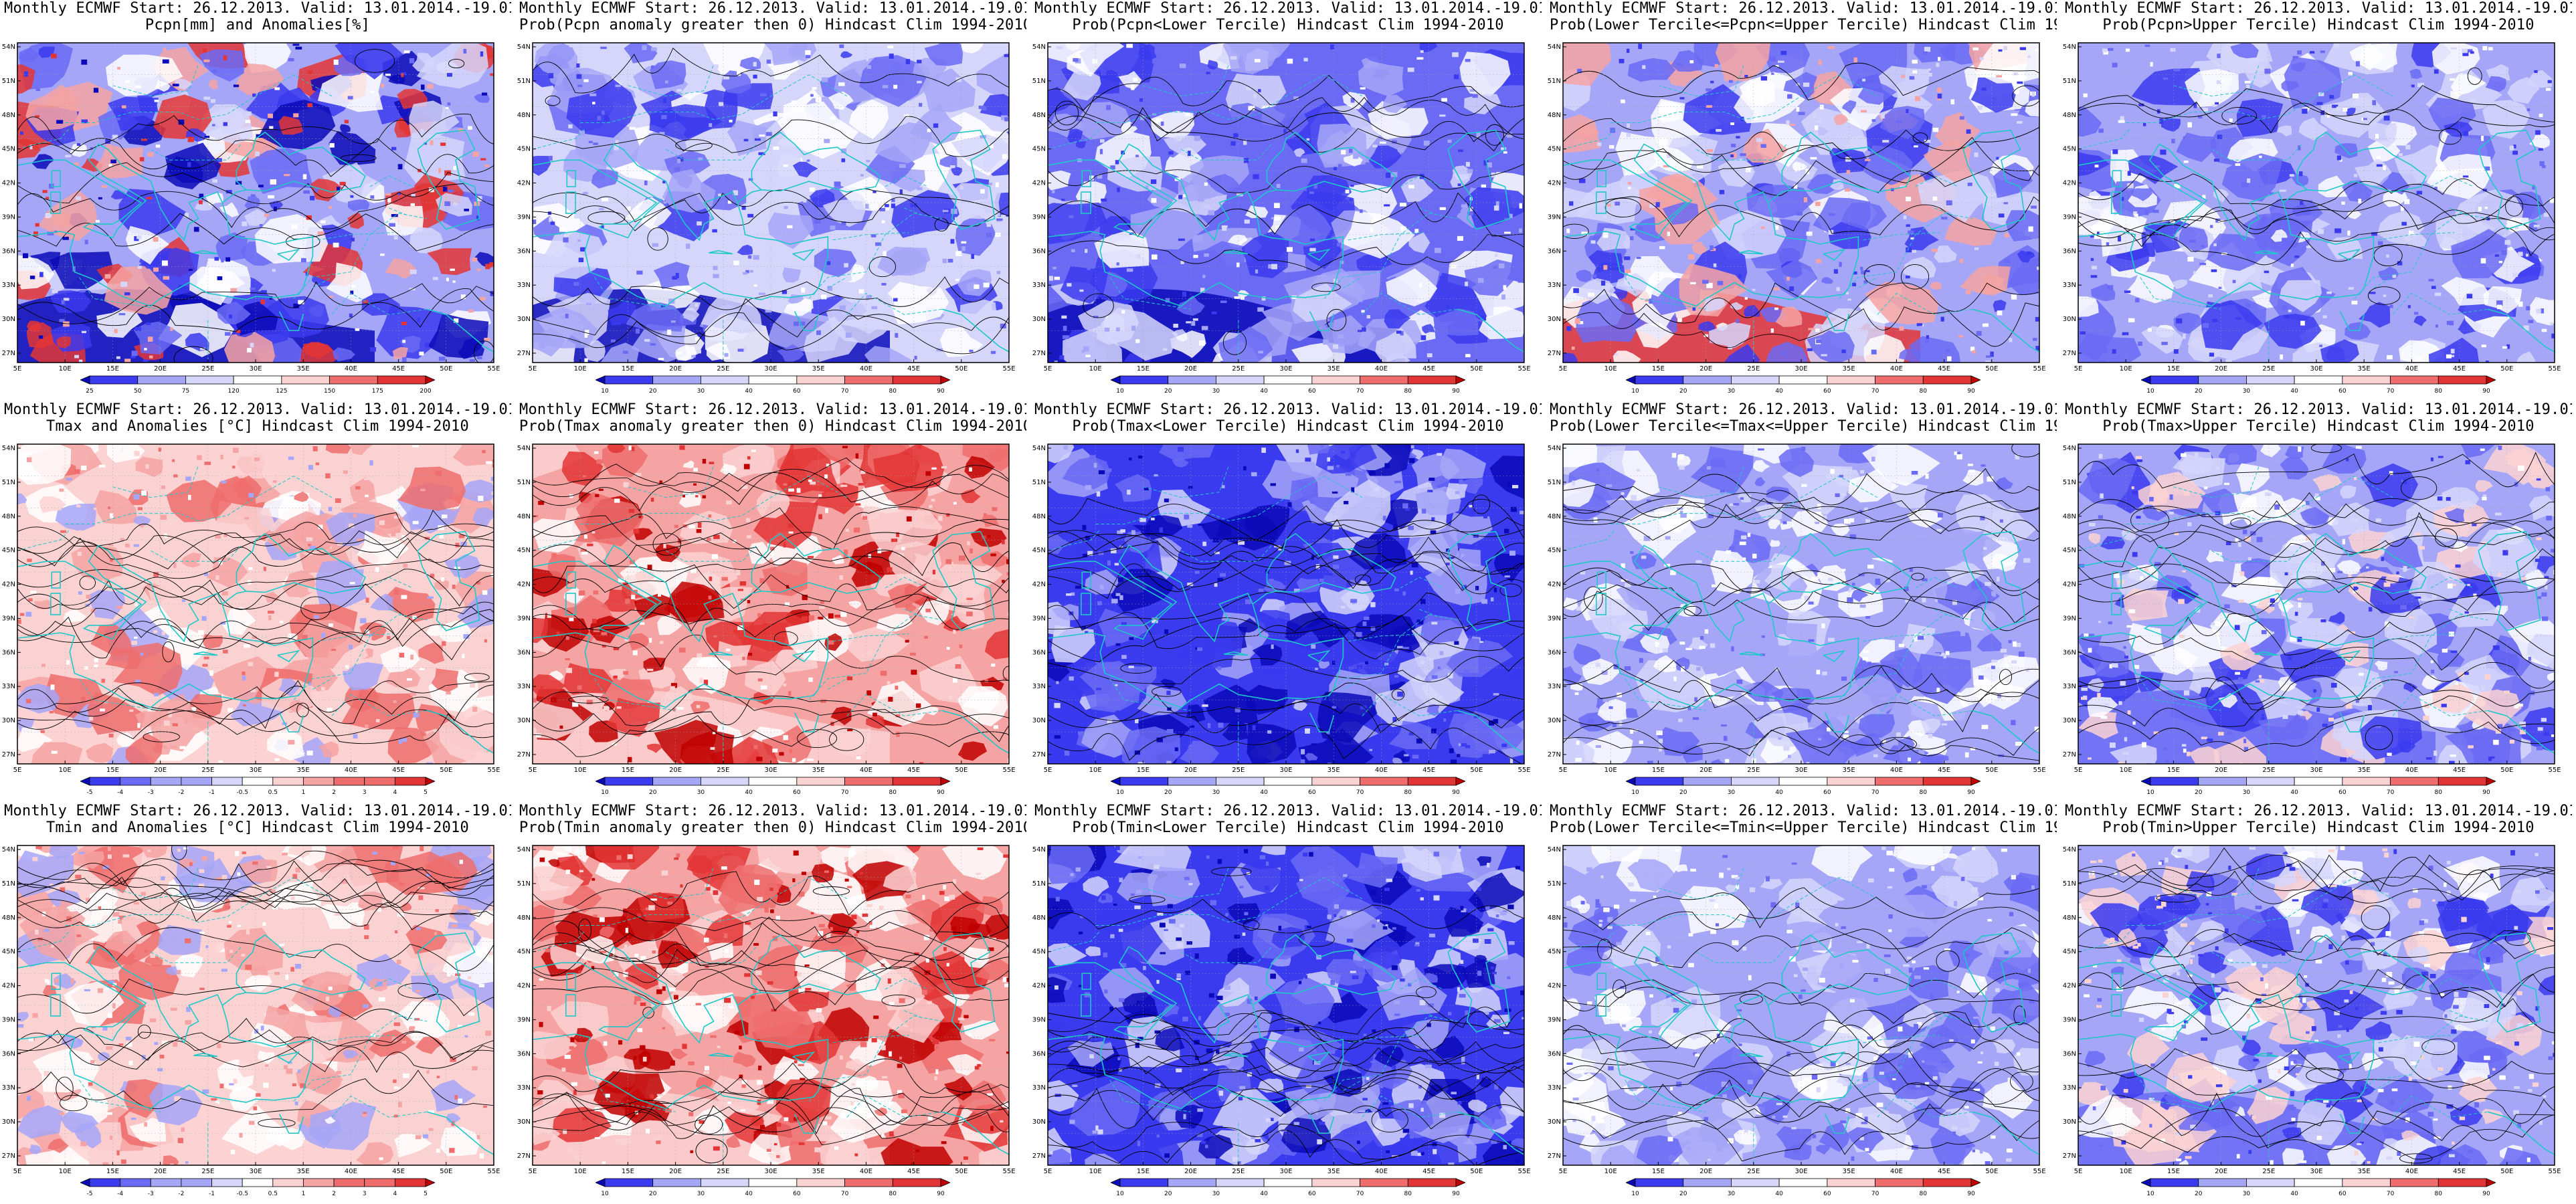 The height and width of the screenshot is (1204, 2576). Describe the element at coordinates (365, 1194) in the screenshot. I see `colorbar-tick-label: 3` at that location.